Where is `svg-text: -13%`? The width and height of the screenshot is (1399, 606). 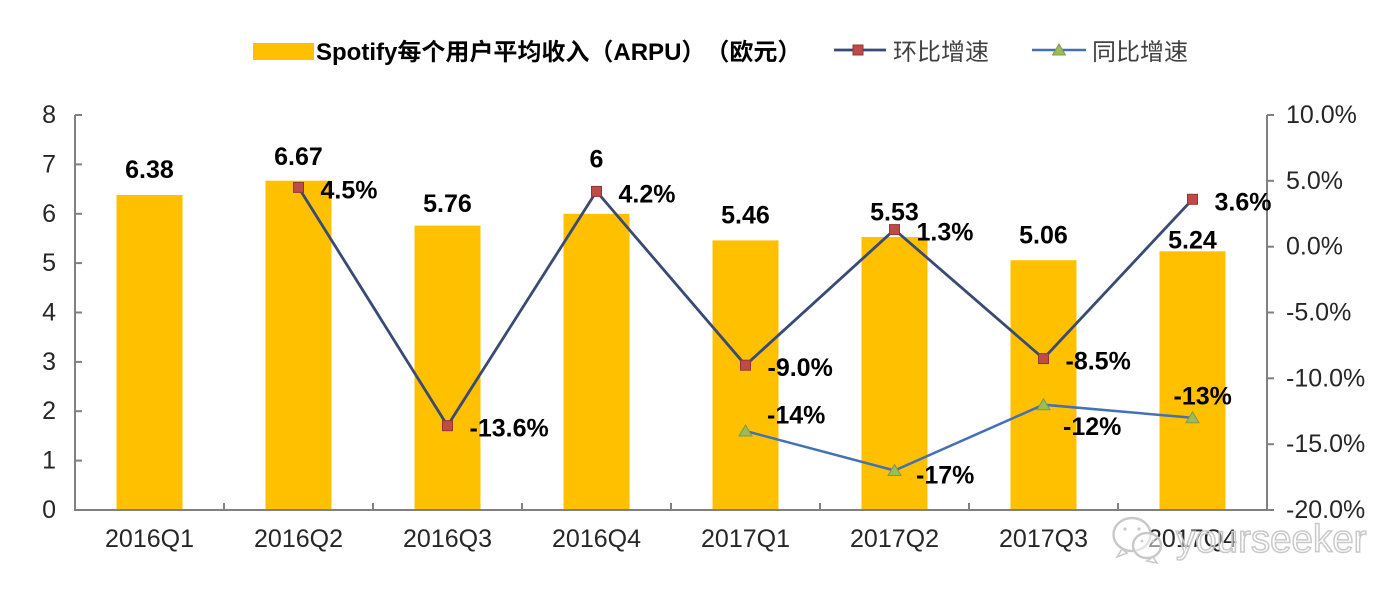
svg-text: -13% is located at coordinates (1203, 397).